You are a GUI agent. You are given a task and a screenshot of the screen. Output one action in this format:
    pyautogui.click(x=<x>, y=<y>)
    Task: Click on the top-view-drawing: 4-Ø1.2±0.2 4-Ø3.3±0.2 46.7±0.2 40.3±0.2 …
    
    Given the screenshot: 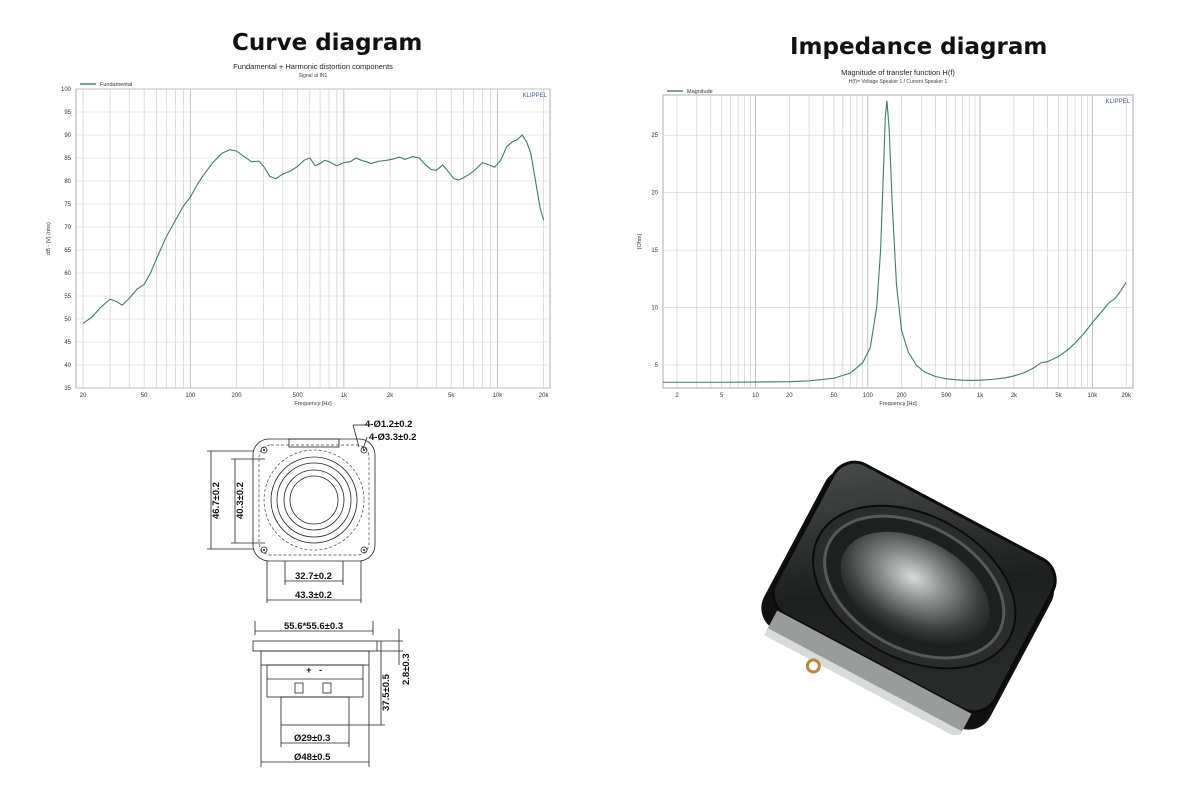 What is the action you would take?
    pyautogui.click(x=311, y=511)
    